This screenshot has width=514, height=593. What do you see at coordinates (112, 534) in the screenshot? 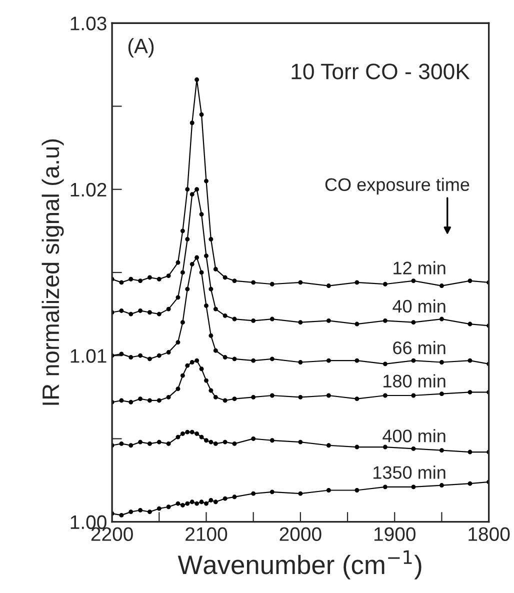
I see `x-tick-label: 2200` at bounding box center [112, 534].